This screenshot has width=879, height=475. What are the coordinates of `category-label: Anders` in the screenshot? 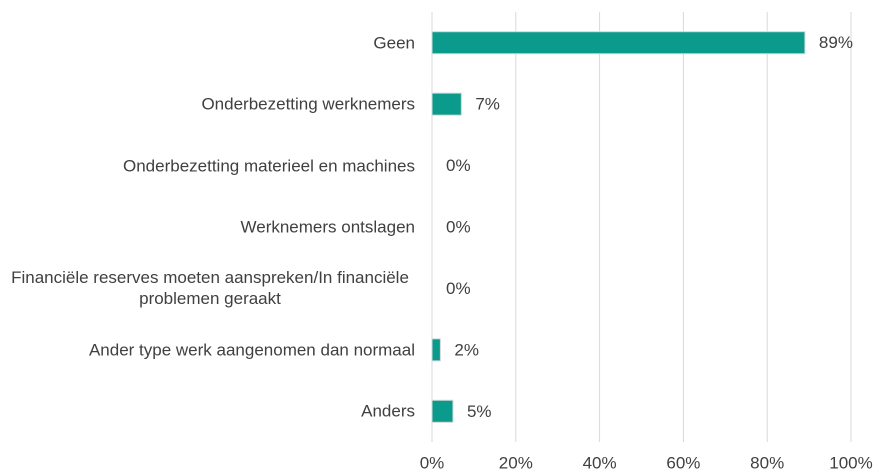 It's located at (388, 411).